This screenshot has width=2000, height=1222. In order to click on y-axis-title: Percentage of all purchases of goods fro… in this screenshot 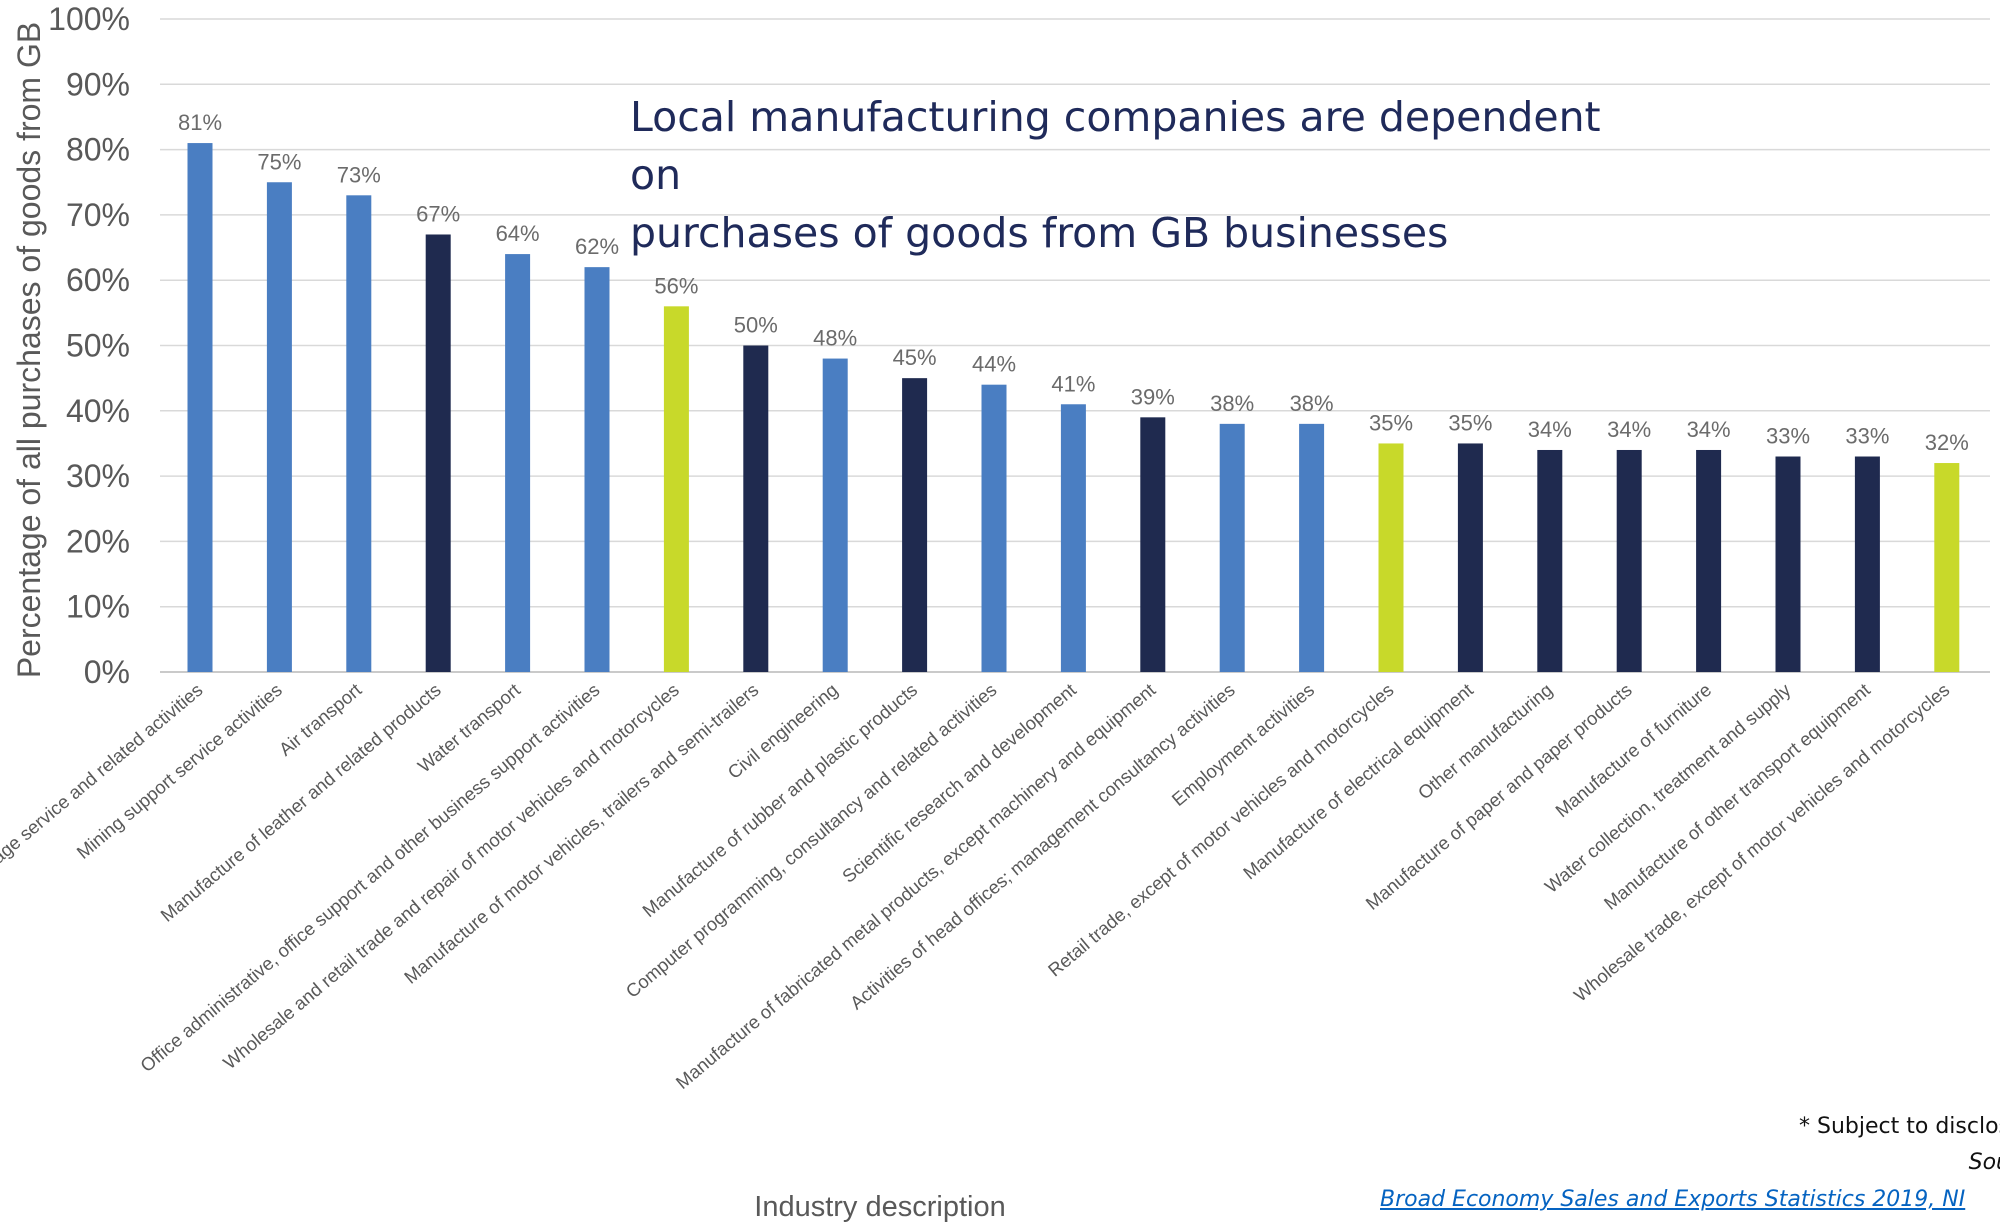, I will do `click(29, 350)`.